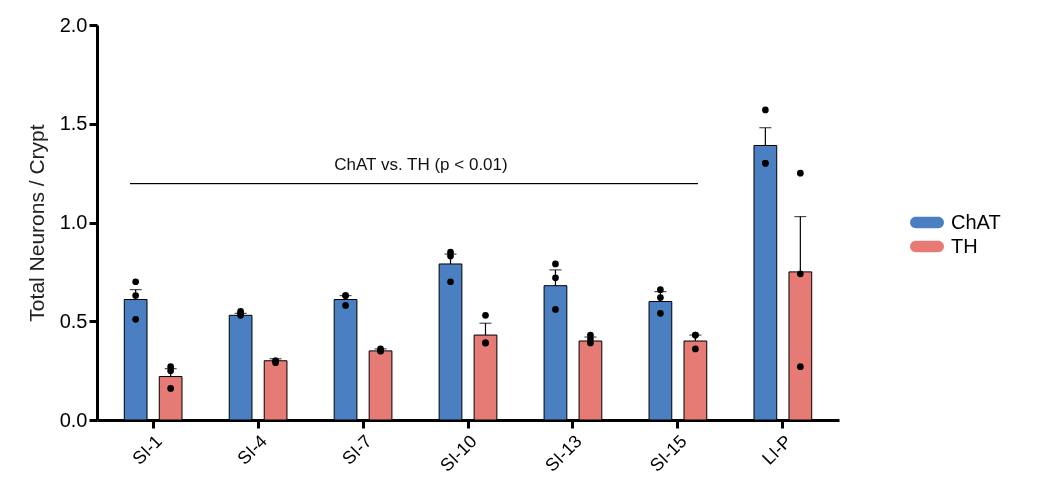  Describe the element at coordinates (73, 222) in the screenshot. I see `y-tick-label: 1.0` at that location.